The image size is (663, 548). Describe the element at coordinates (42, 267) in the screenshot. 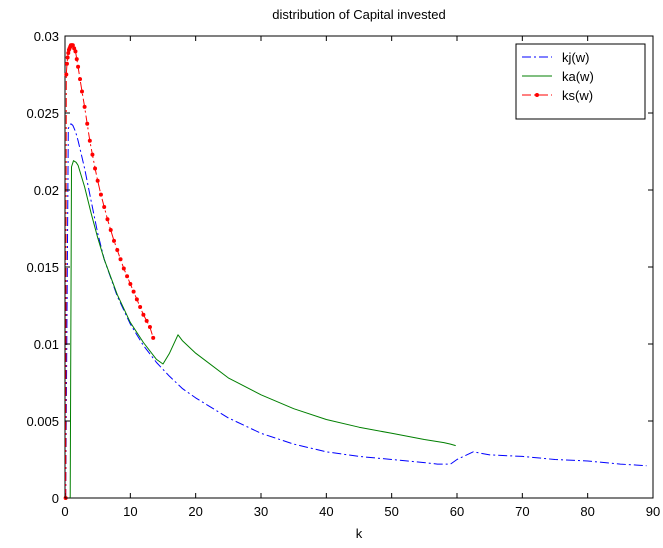

I see `y-tick-label: 0.015` at that location.